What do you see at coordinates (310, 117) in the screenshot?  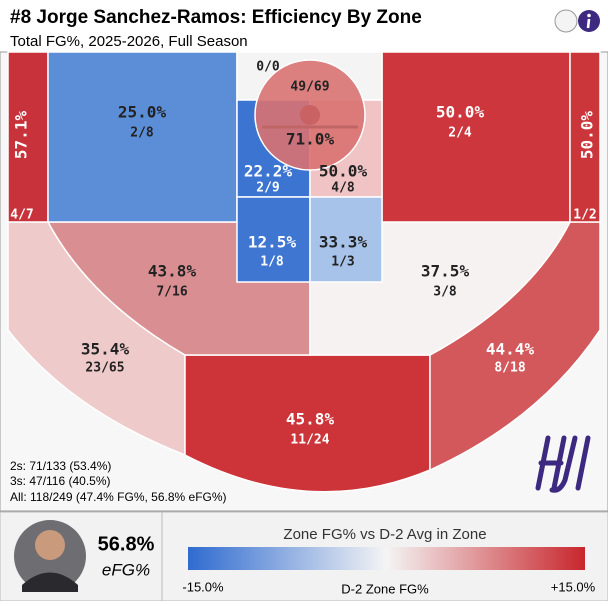 I see `court-lines` at bounding box center [310, 117].